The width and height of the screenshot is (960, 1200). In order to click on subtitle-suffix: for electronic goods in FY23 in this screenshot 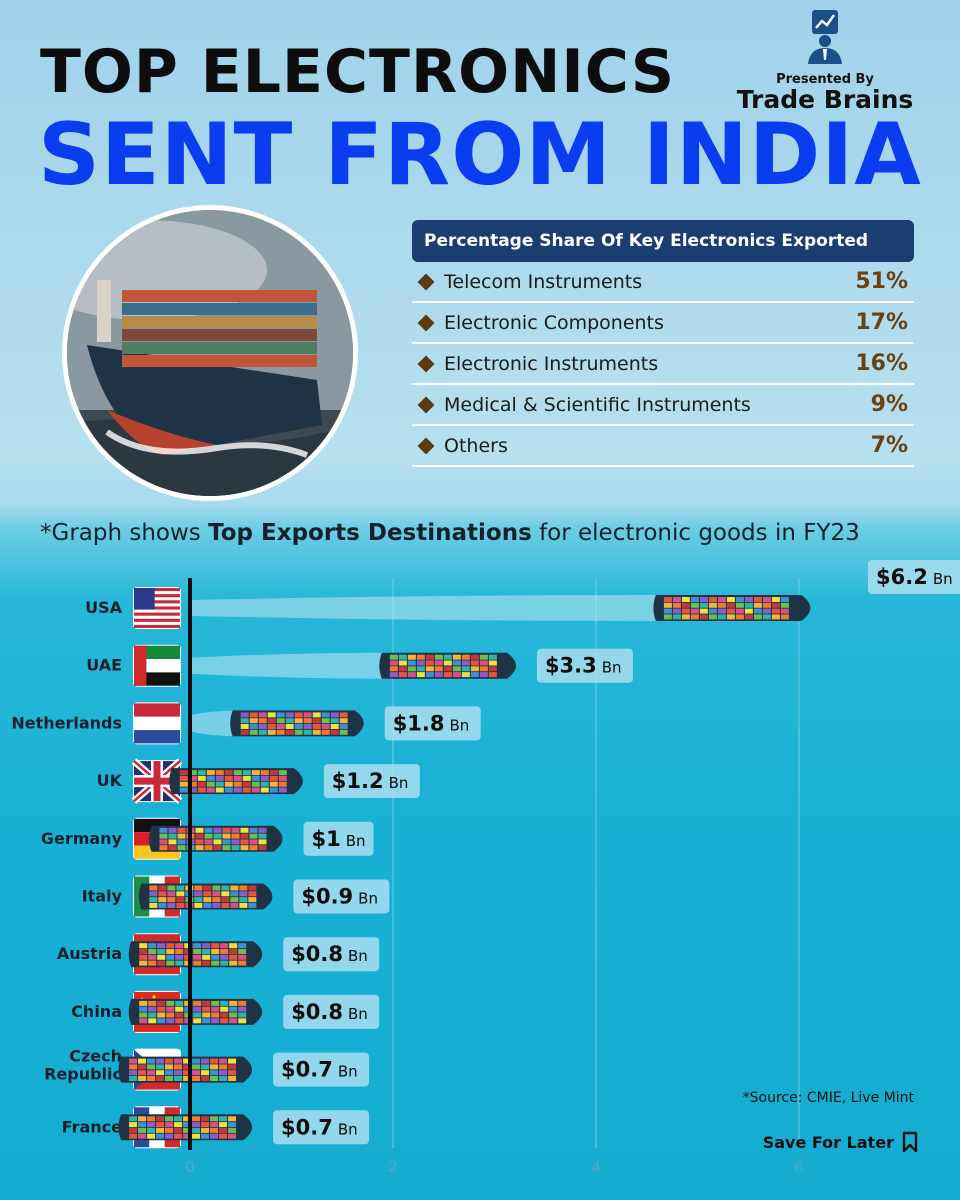, I will do `click(695, 533)`.